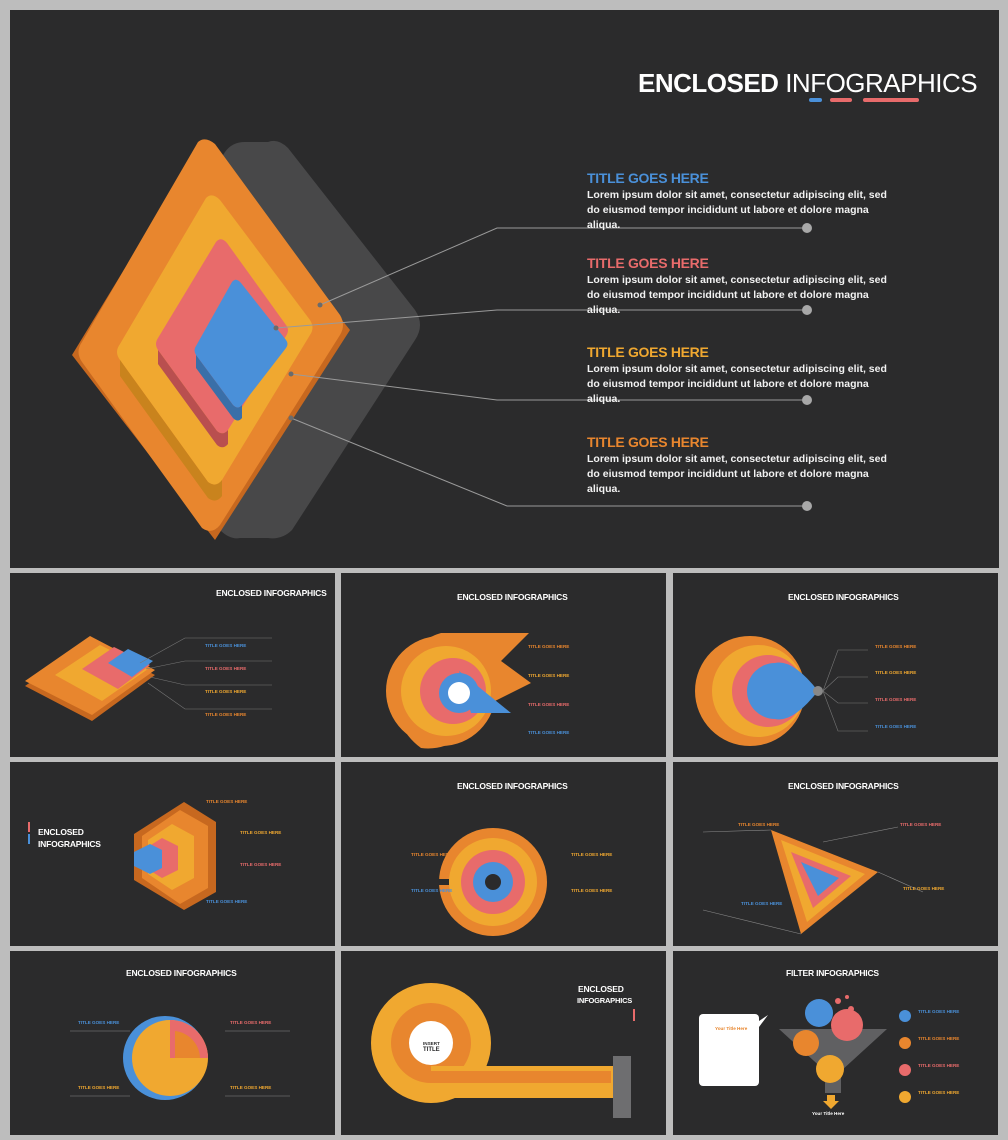 This screenshot has height=1140, width=1008. Describe the element at coordinates (180, 1058) in the screenshot. I see `sphere-cutaway-graphic` at that location.